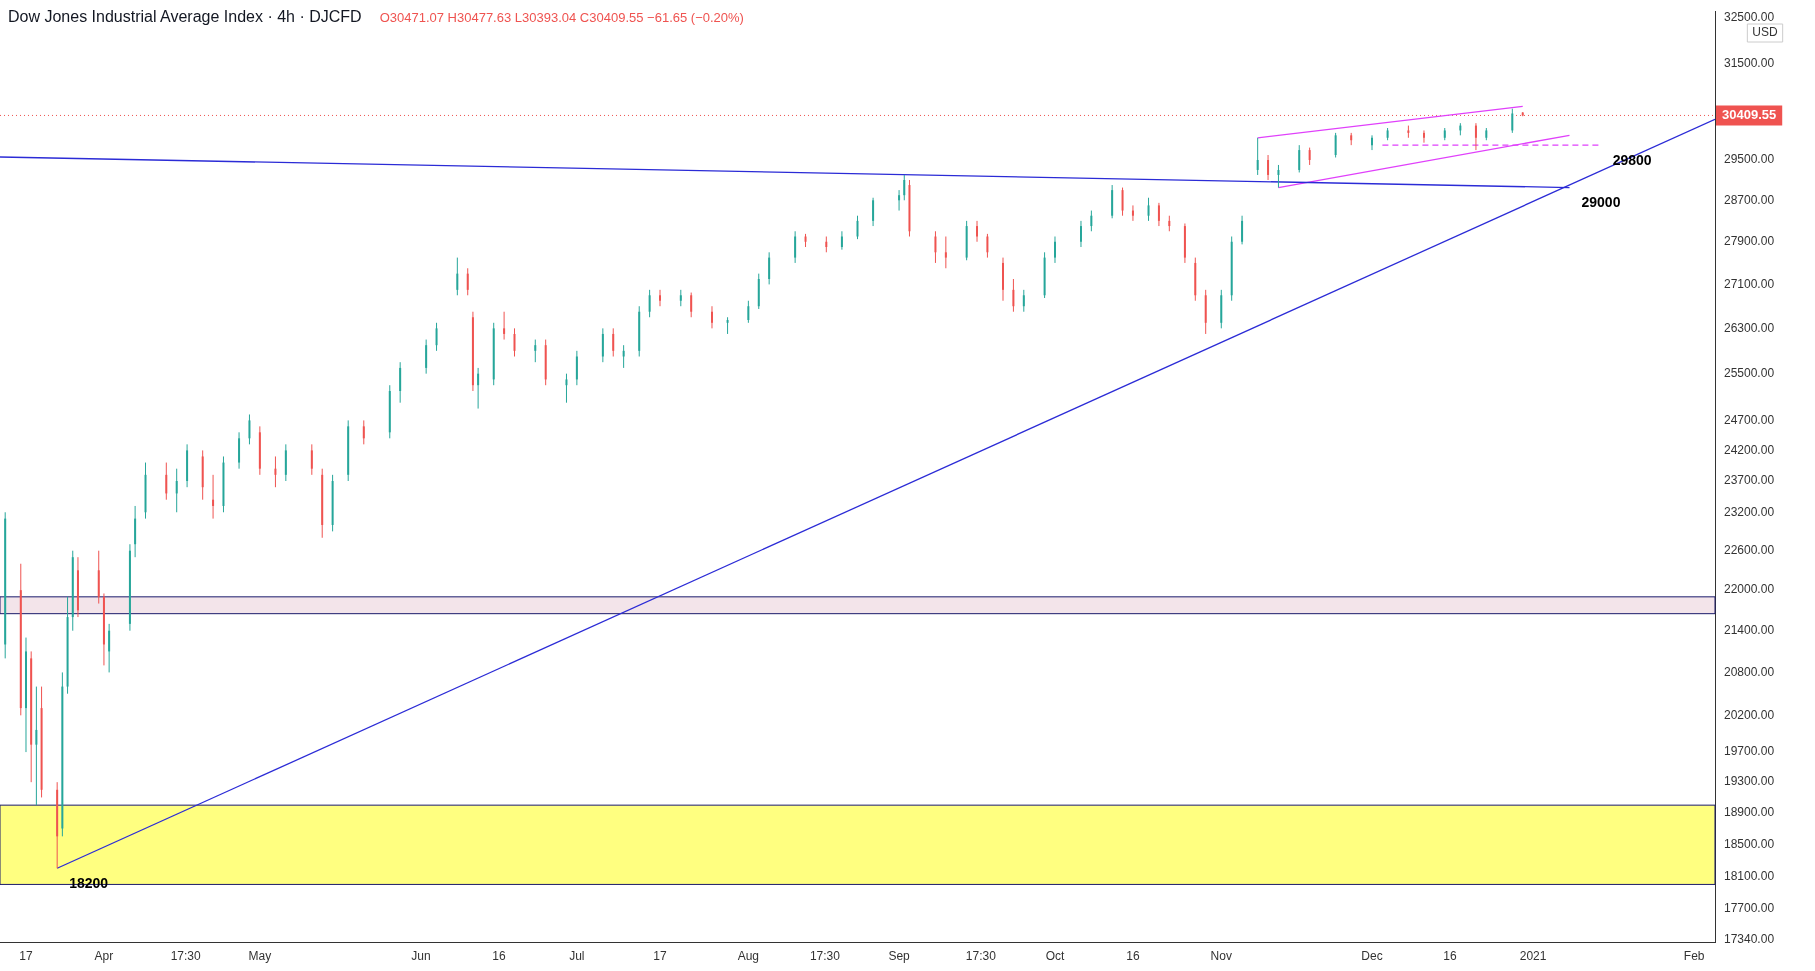  What do you see at coordinates (1749, 812) in the screenshot?
I see `y-tick-label: 18900.00` at bounding box center [1749, 812].